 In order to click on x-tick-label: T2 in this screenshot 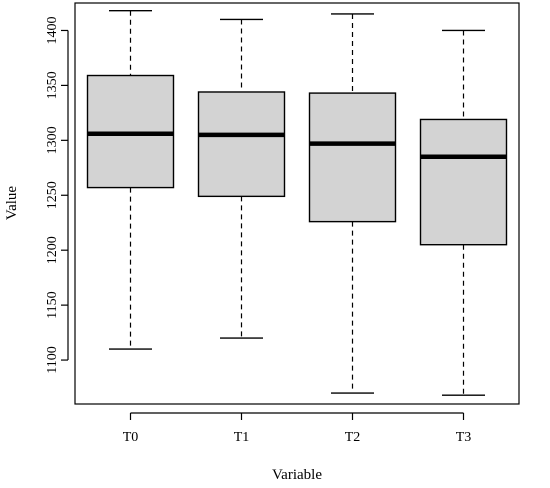, I will do `click(353, 437)`.